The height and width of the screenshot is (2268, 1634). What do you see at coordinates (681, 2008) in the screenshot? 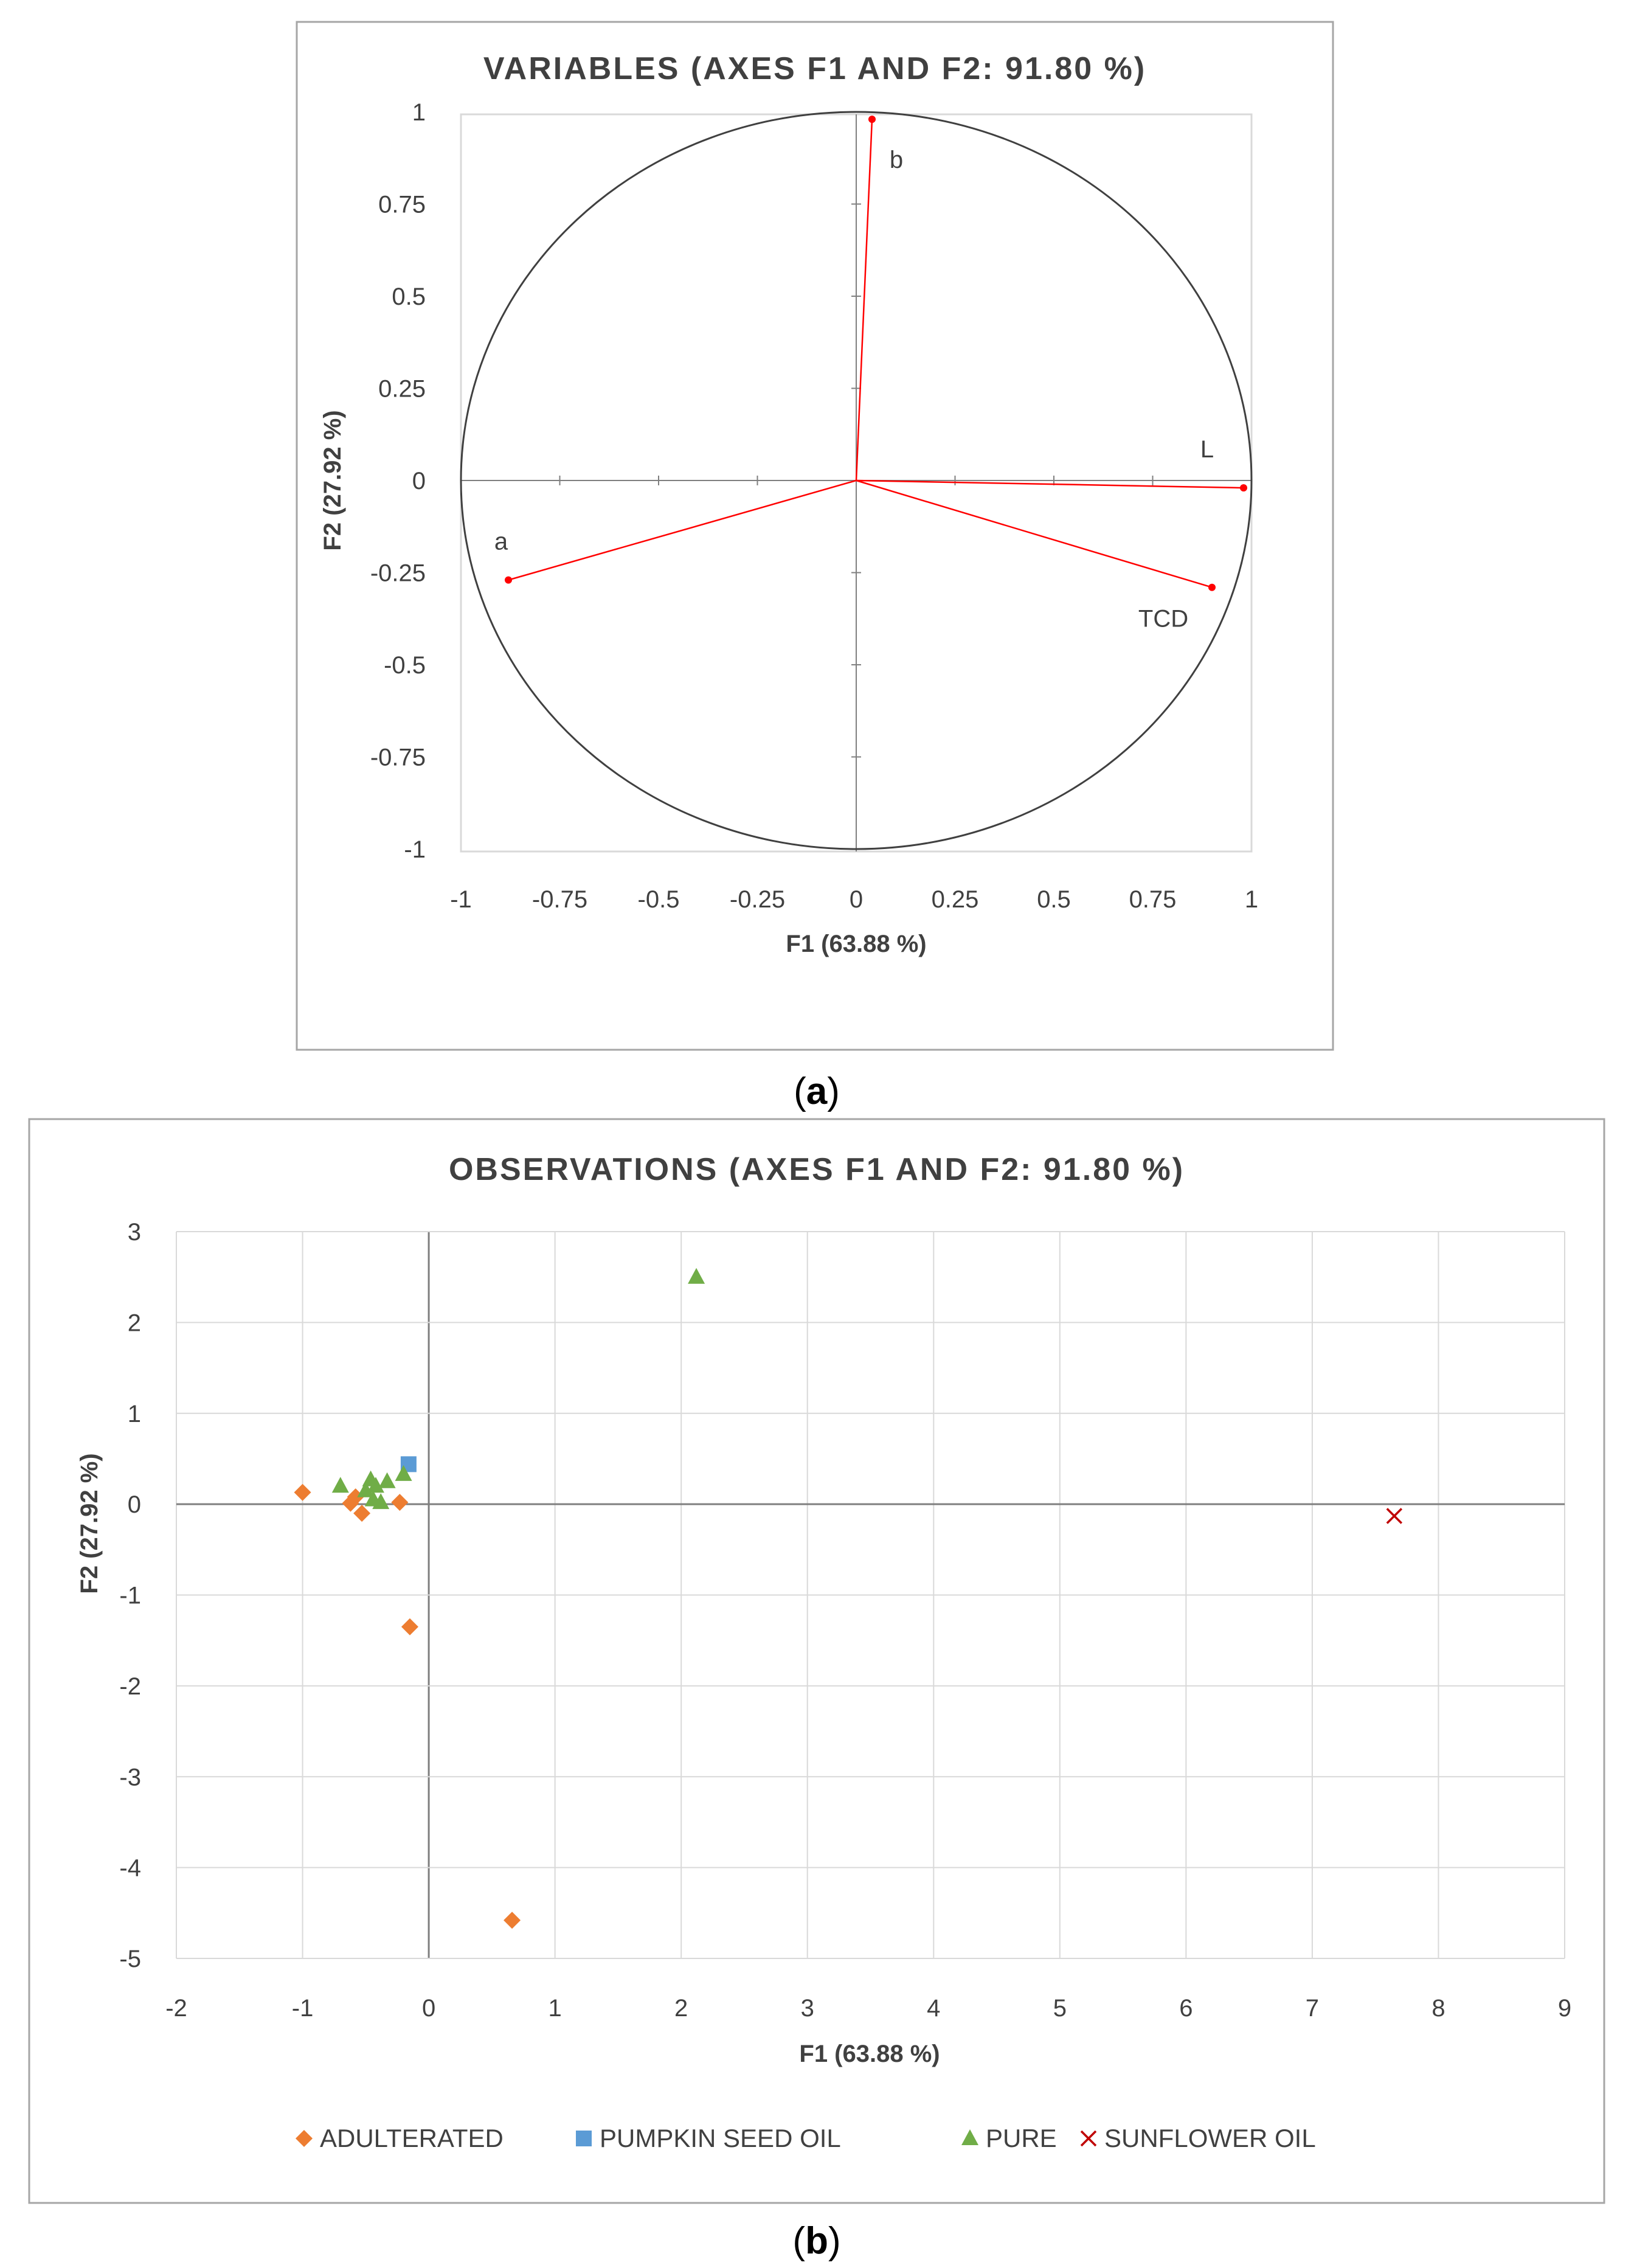
I see `panel-b-x-tick-label: 2` at bounding box center [681, 2008].